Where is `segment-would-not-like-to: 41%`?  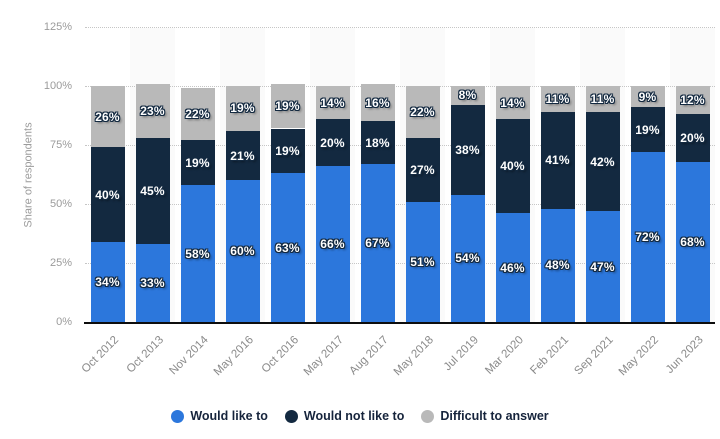 segment-would-not-like-to: 41% is located at coordinates (557, 160).